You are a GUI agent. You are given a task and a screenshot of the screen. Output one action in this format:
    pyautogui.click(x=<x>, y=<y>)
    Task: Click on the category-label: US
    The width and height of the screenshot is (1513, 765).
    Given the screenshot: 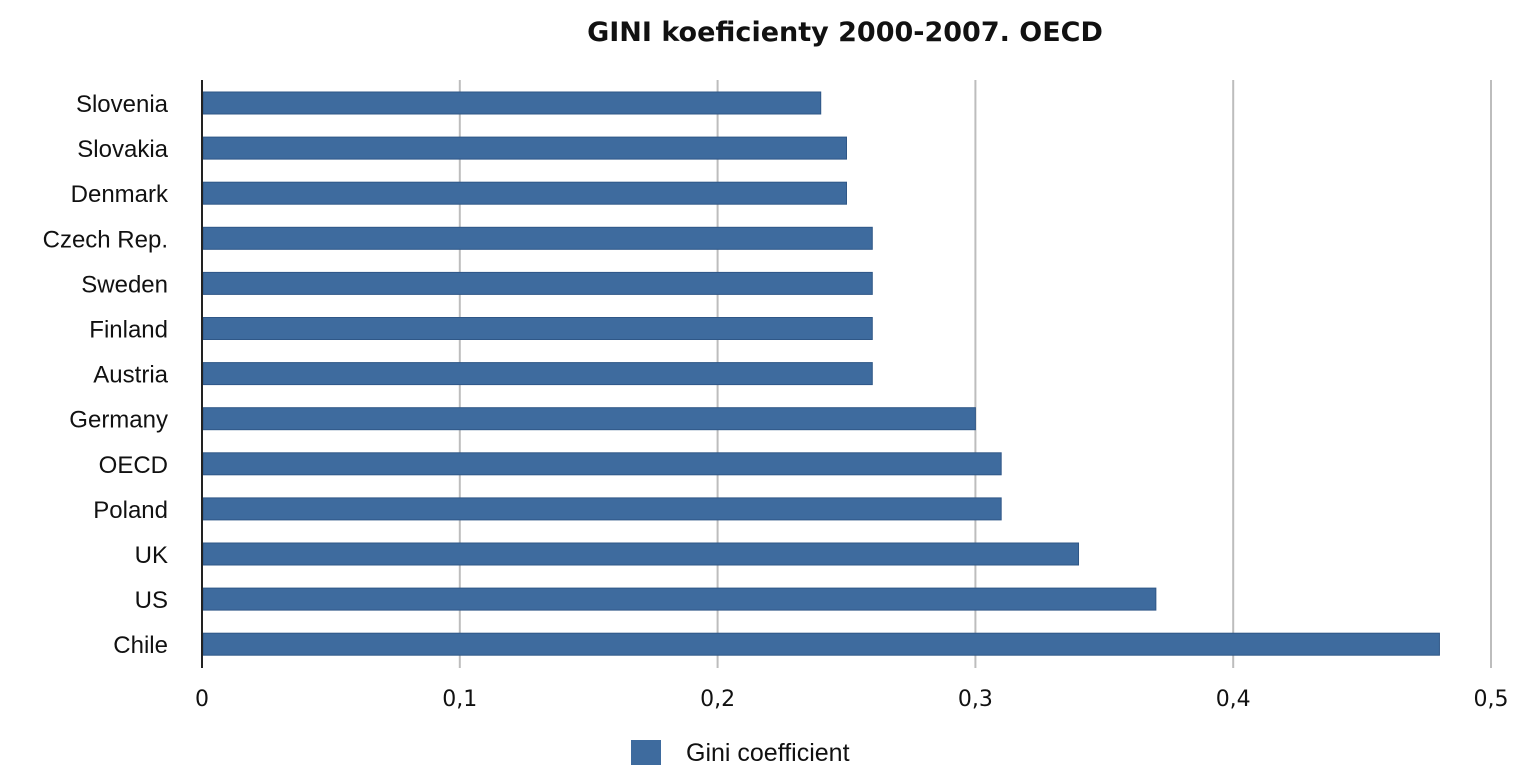 What is the action you would take?
    pyautogui.click(x=151, y=600)
    